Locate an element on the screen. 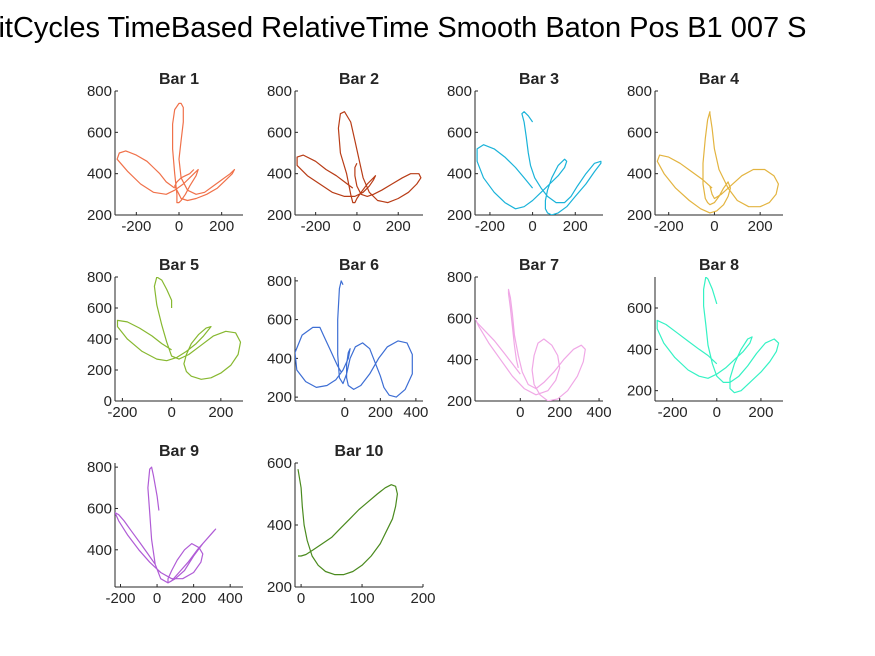 This screenshot has width=875, height=656. subplot-title: Bar 3 is located at coordinates (539, 79).